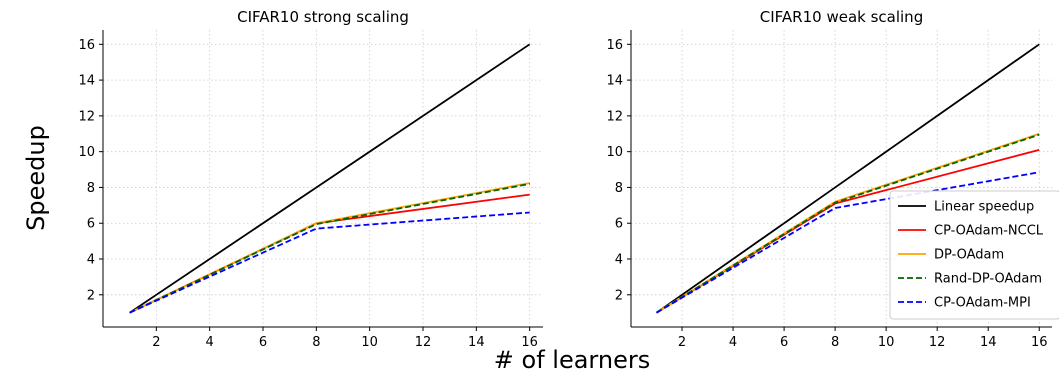  What do you see at coordinates (969, 255) in the screenshot?
I see `legend-label: DP-OAdam` at bounding box center [969, 255].